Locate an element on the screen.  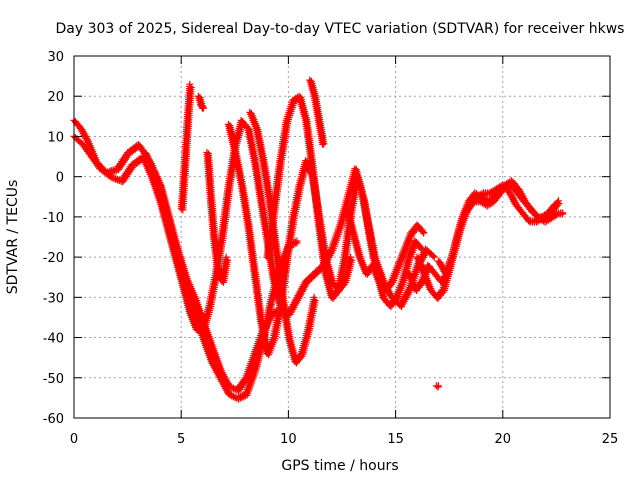
y-tick-label: 30 is located at coordinates (55, 57).